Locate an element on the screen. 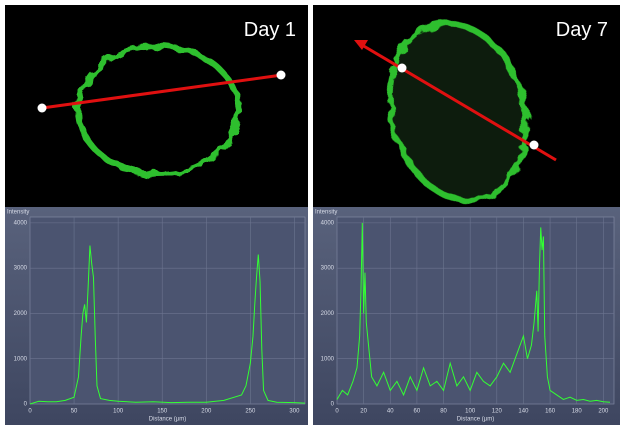  x-tick-label: 50 is located at coordinates (74, 412).